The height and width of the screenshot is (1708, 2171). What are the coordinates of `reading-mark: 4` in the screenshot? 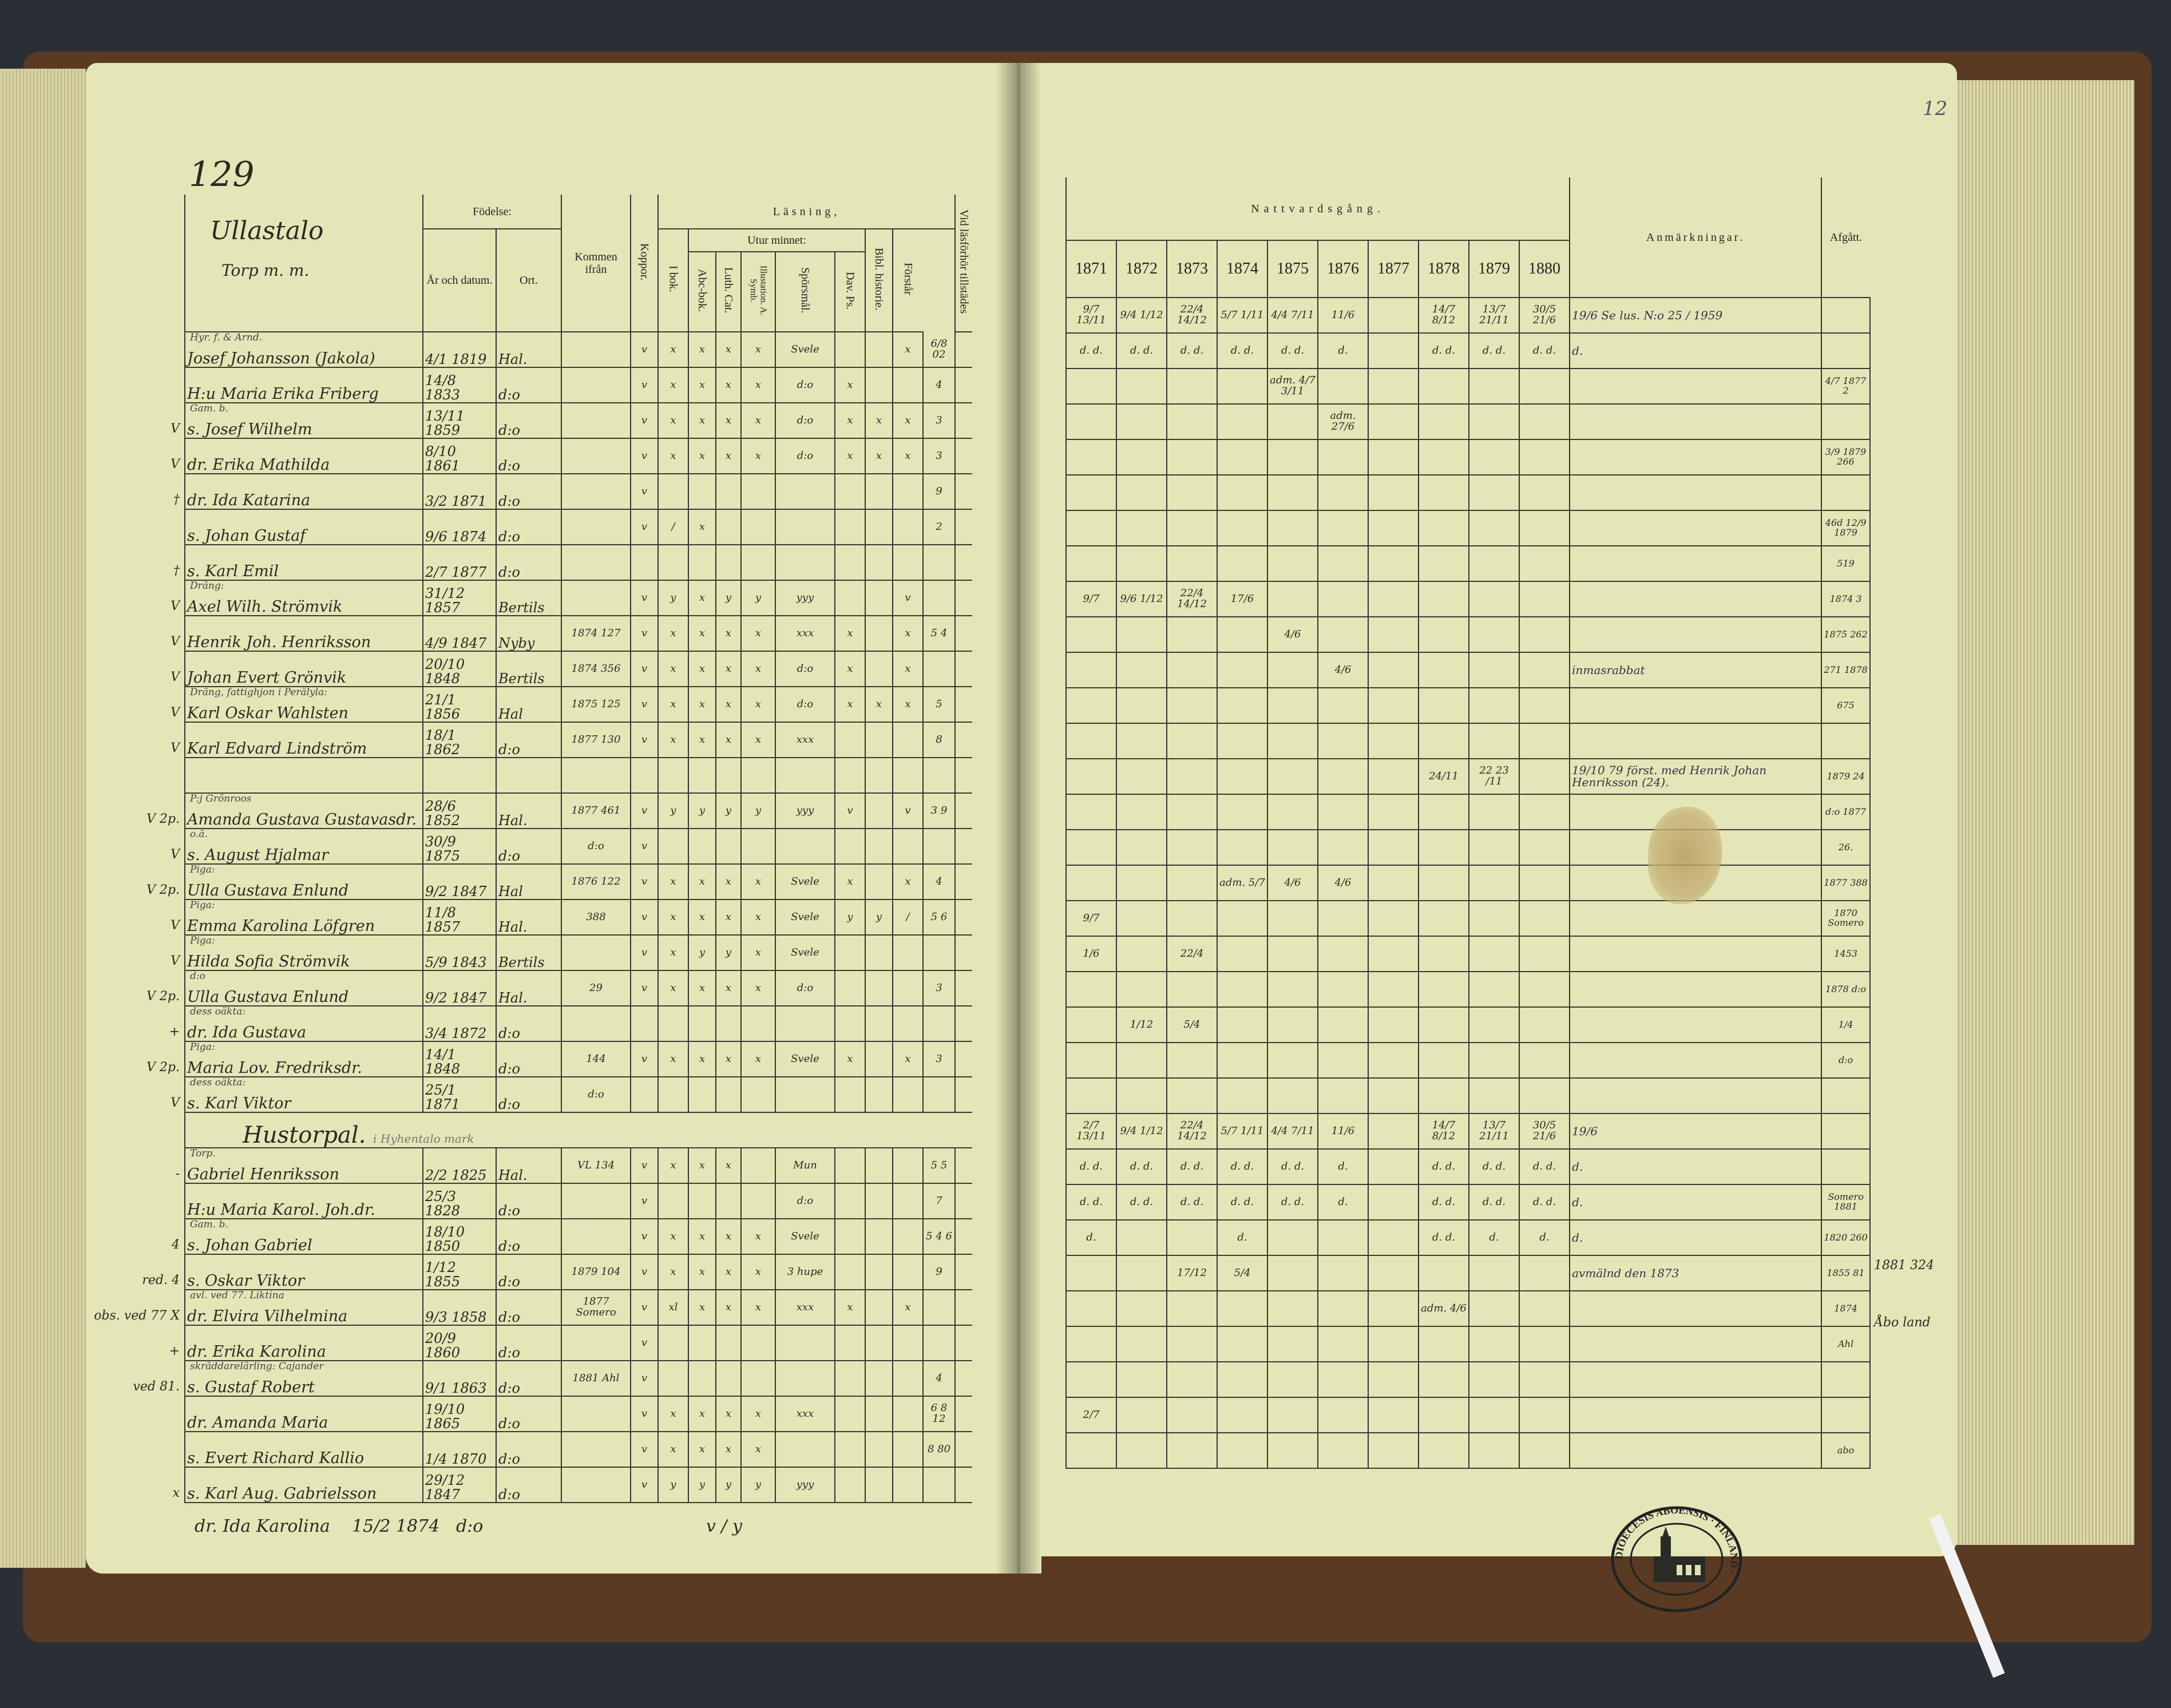 It's located at (939, 385).